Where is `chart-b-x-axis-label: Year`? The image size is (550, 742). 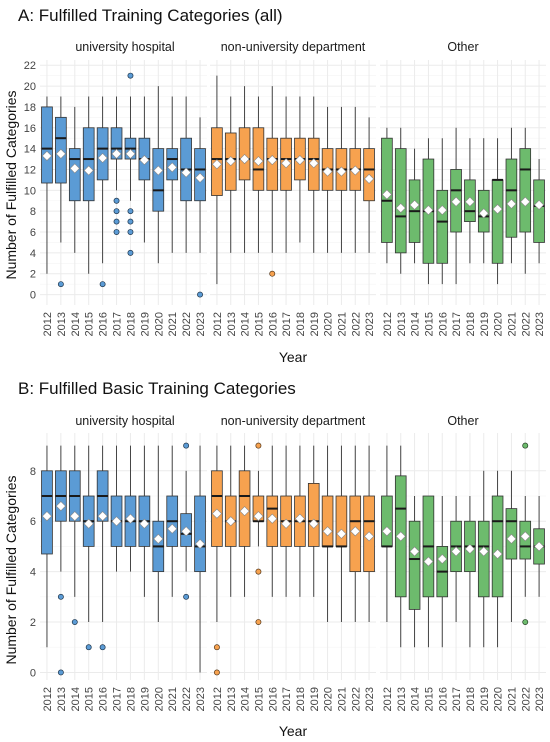 chart-b-x-axis-label: Year is located at coordinates (293, 731).